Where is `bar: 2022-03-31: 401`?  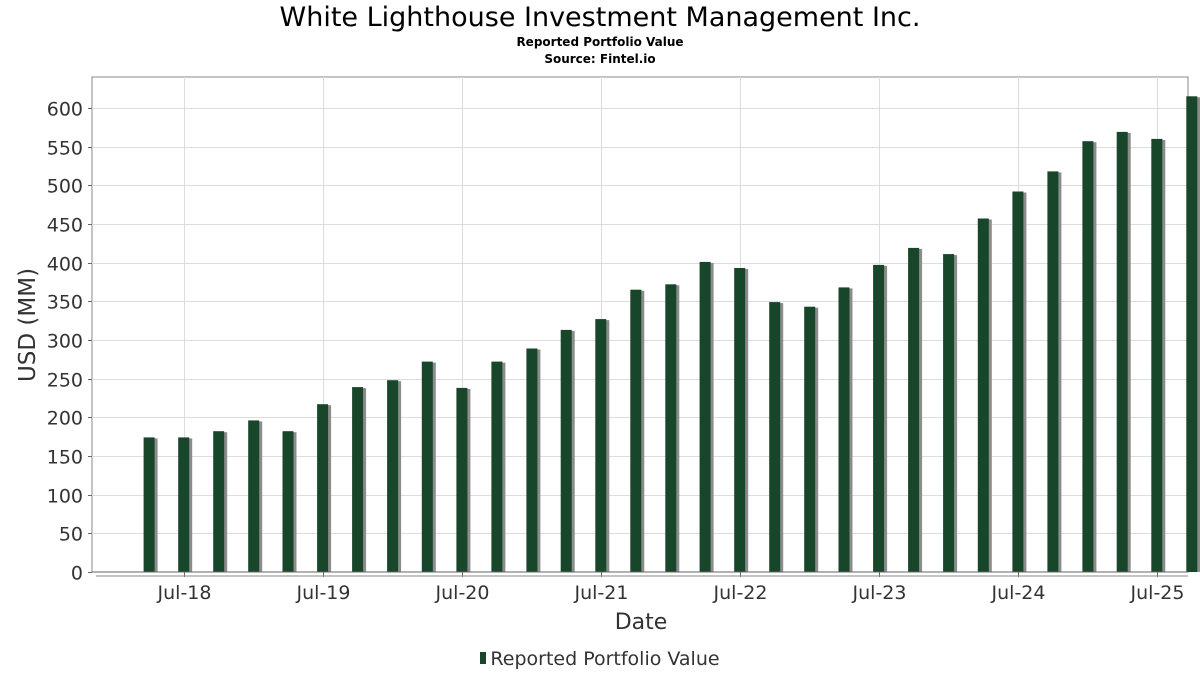 bar: 2022-03-31: 401 is located at coordinates (705, 416).